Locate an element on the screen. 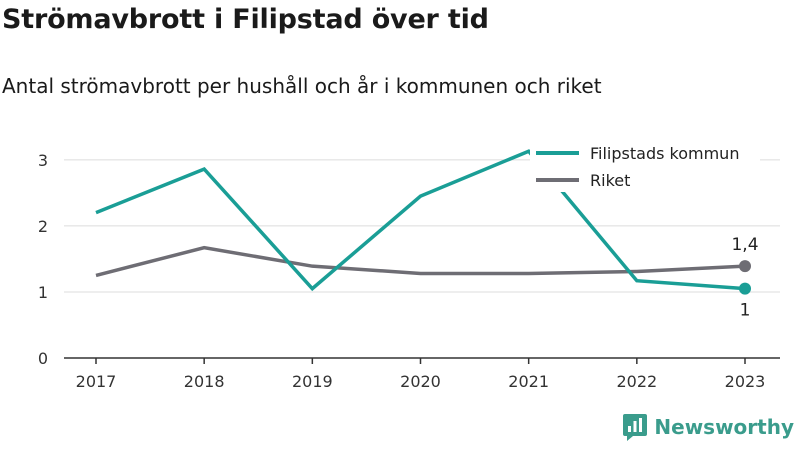 The image size is (800, 450). y-tick-label: 1 is located at coordinates (43, 292).